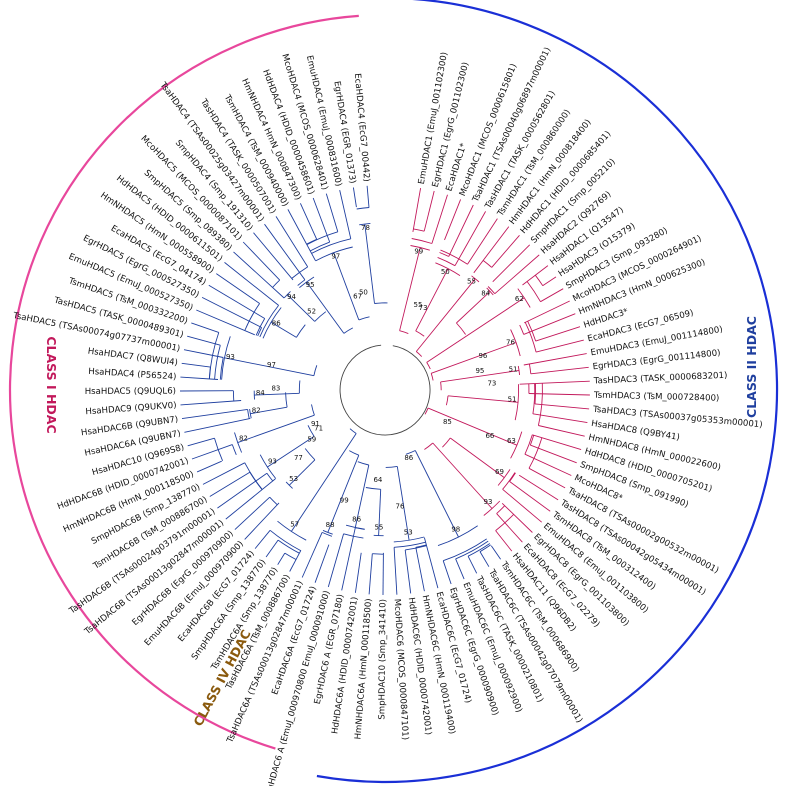  Describe the element at coordinates (660, 379) in the screenshot. I see `leaf-label: TasHDAC3 (TASK_0000683201)` at that location.